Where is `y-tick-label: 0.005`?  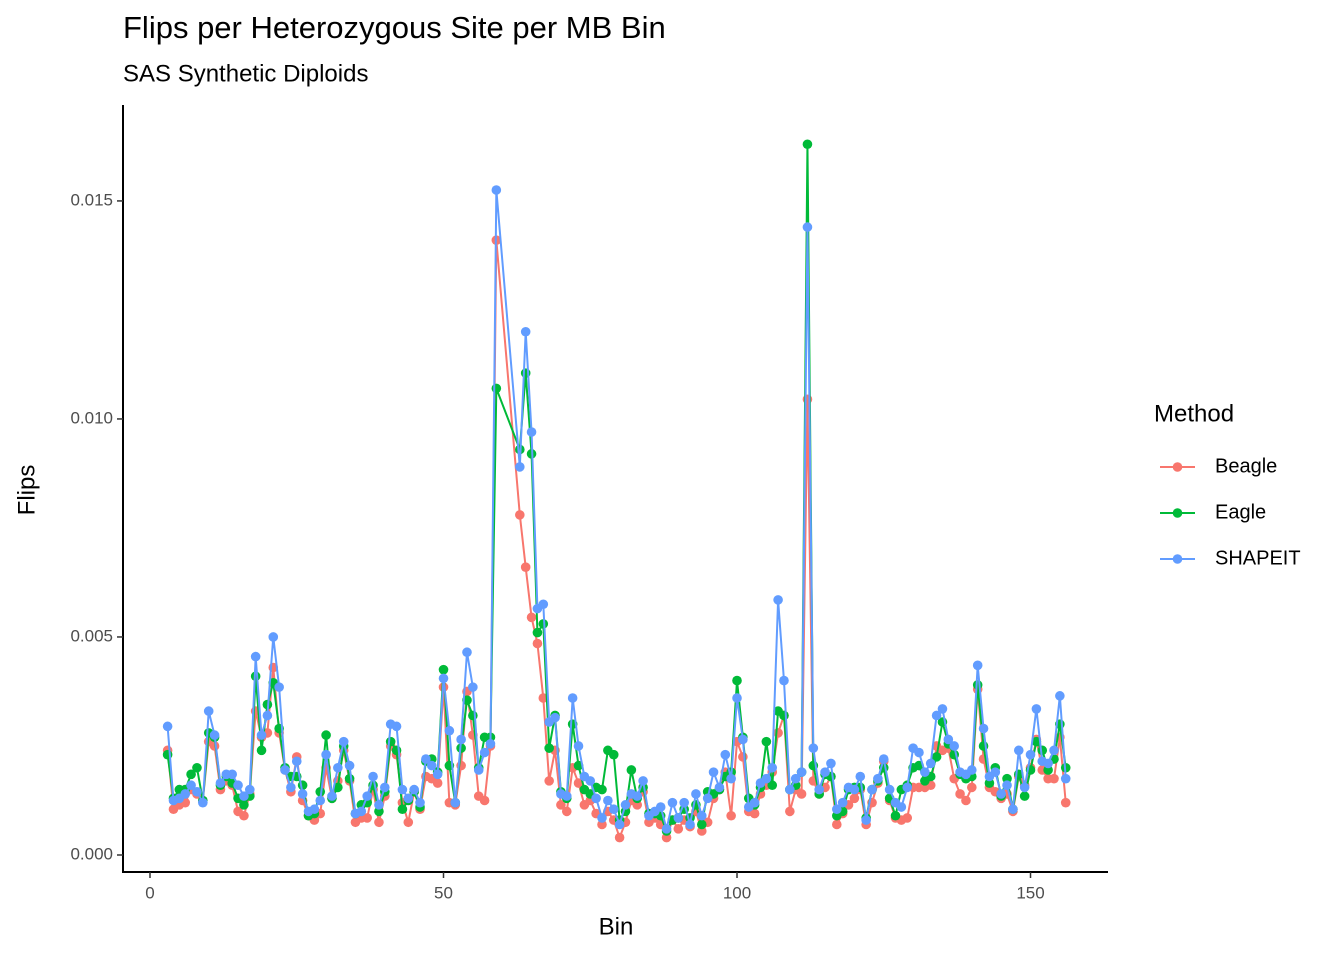
y-tick-label: 0.005 is located at coordinates (91, 635).